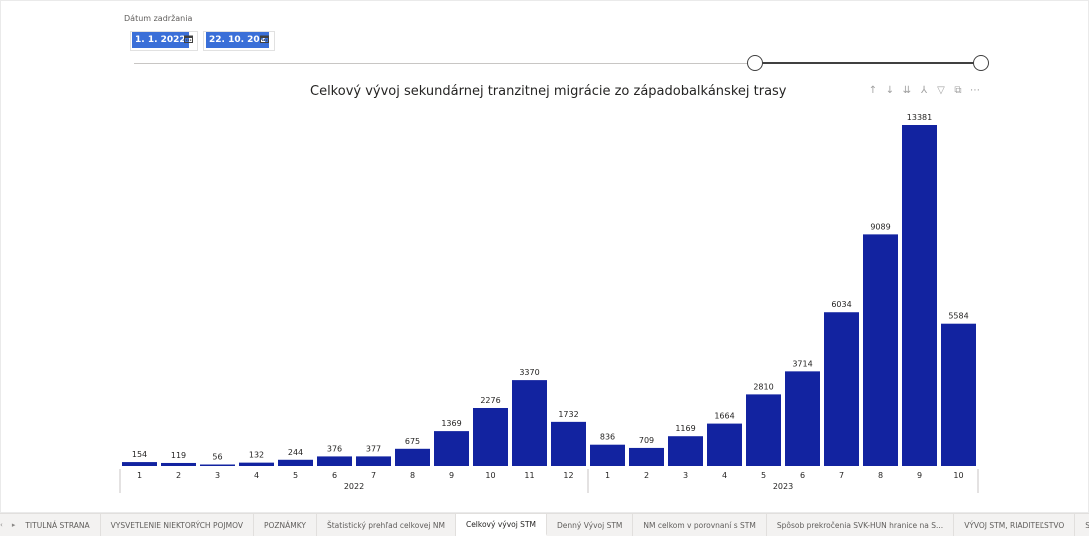 This screenshot has height=536, width=1089. What do you see at coordinates (412, 441) in the screenshot?
I see `data-label: 675` at bounding box center [412, 441].